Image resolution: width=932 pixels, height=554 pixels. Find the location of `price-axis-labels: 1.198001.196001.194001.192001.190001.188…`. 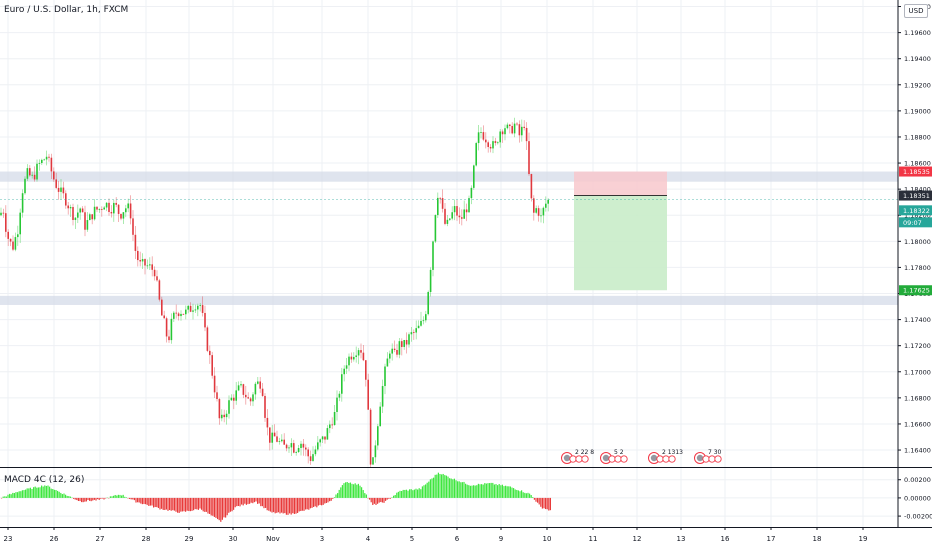

price-axis-labels: 1.198001.196001.194001.192001.190001.188… is located at coordinates (915, 262).